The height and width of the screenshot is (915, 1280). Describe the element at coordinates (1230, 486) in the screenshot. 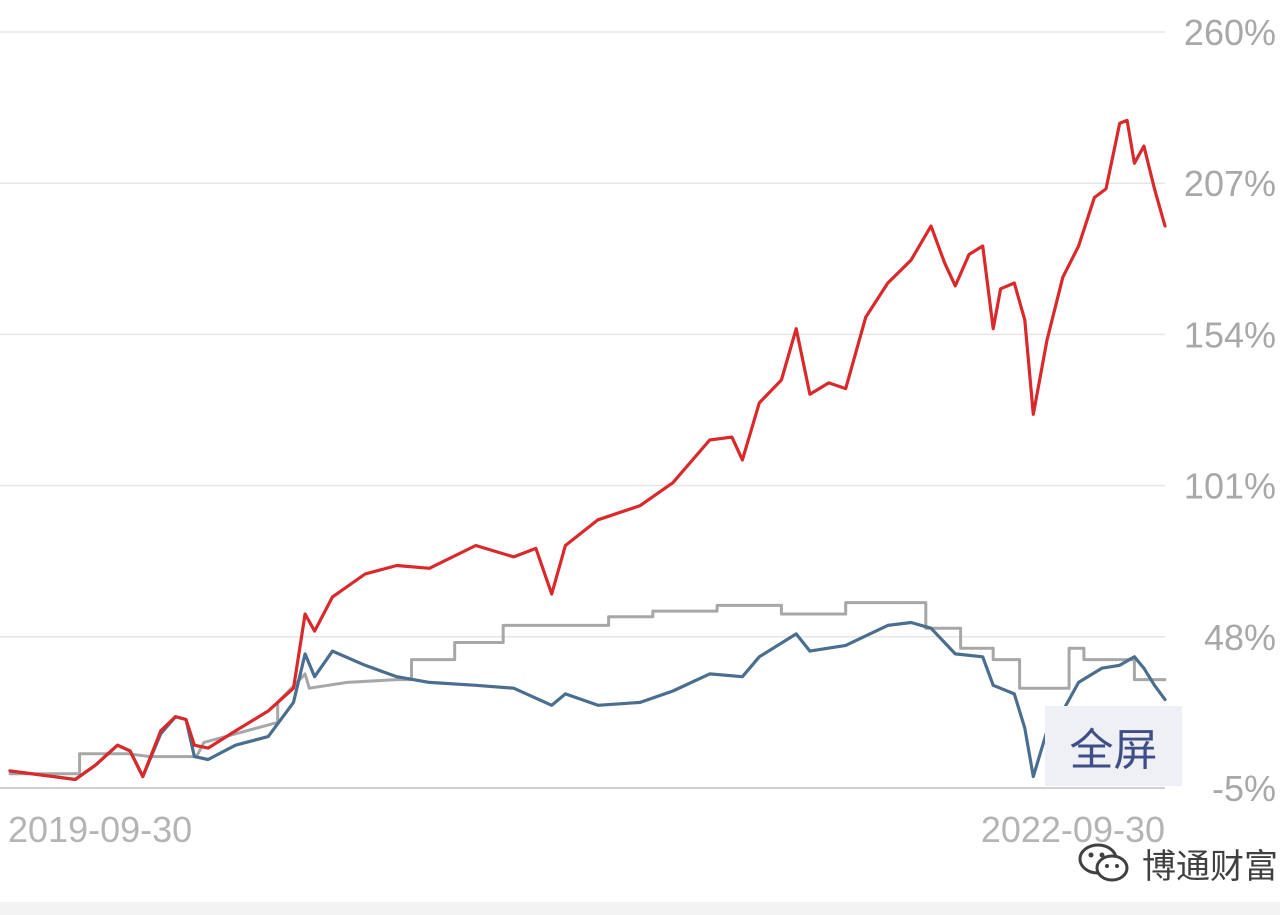

I see `y-tick-label: 101%` at that location.